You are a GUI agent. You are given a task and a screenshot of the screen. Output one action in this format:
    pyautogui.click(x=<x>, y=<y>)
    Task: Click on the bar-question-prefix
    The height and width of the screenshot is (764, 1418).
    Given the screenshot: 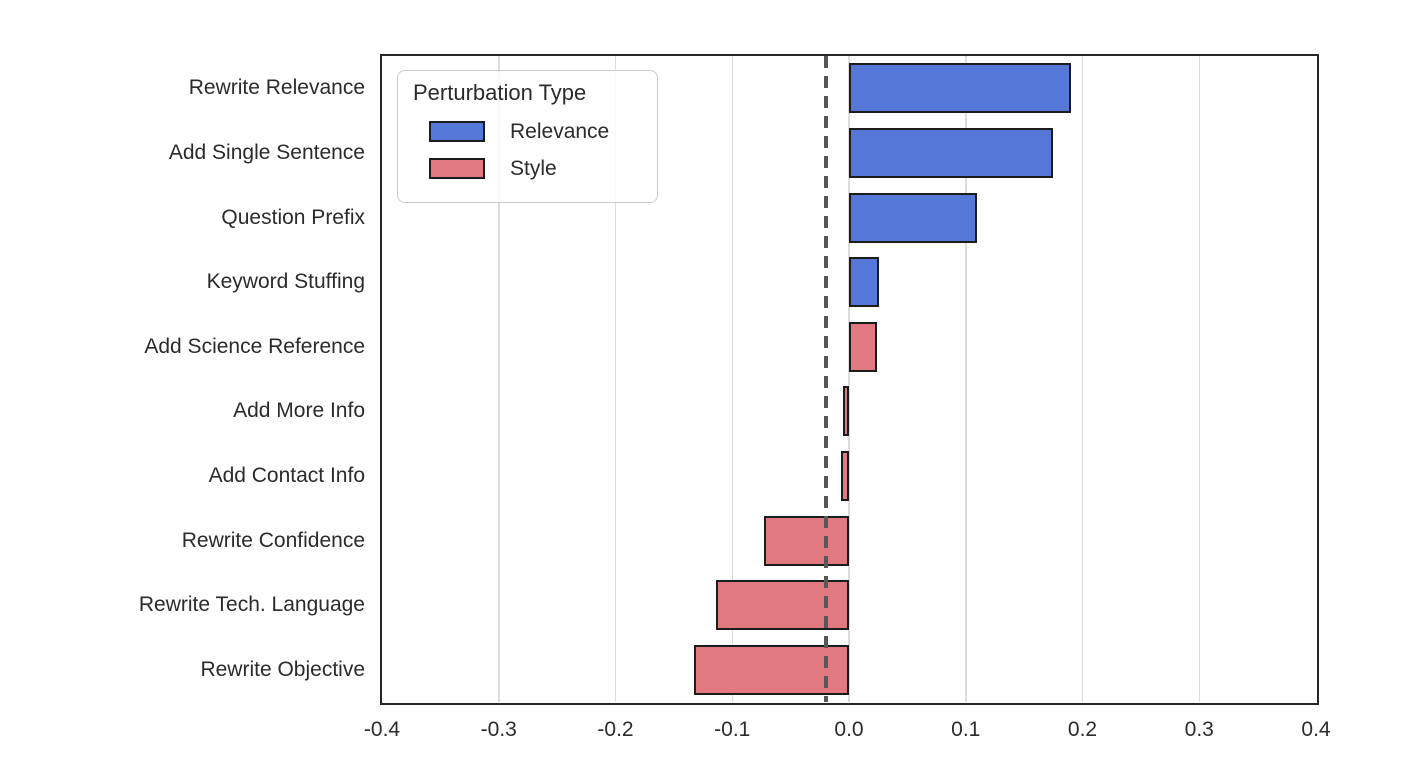 What is the action you would take?
    pyautogui.click(x=913, y=217)
    